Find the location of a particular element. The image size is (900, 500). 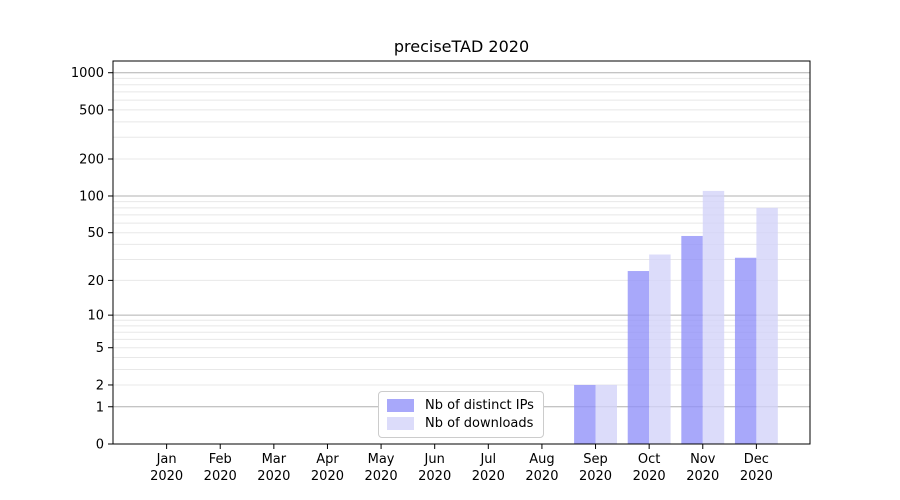

x-tick-label: Dec 2020 is located at coordinates (756, 468).